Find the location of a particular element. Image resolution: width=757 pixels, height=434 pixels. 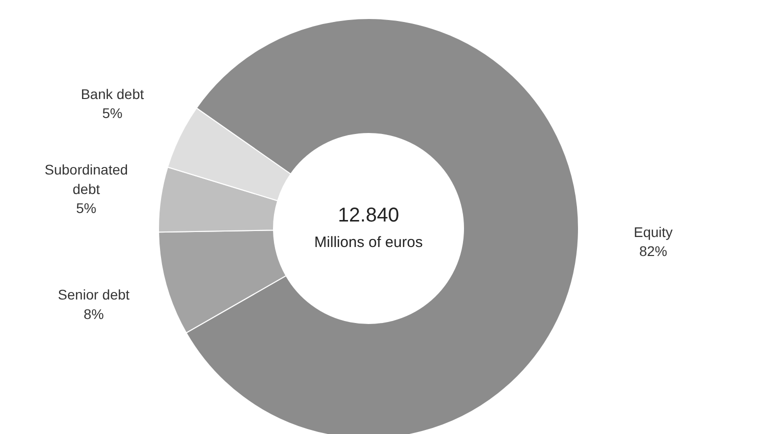

text: Millions of euros is located at coordinates (368, 242).